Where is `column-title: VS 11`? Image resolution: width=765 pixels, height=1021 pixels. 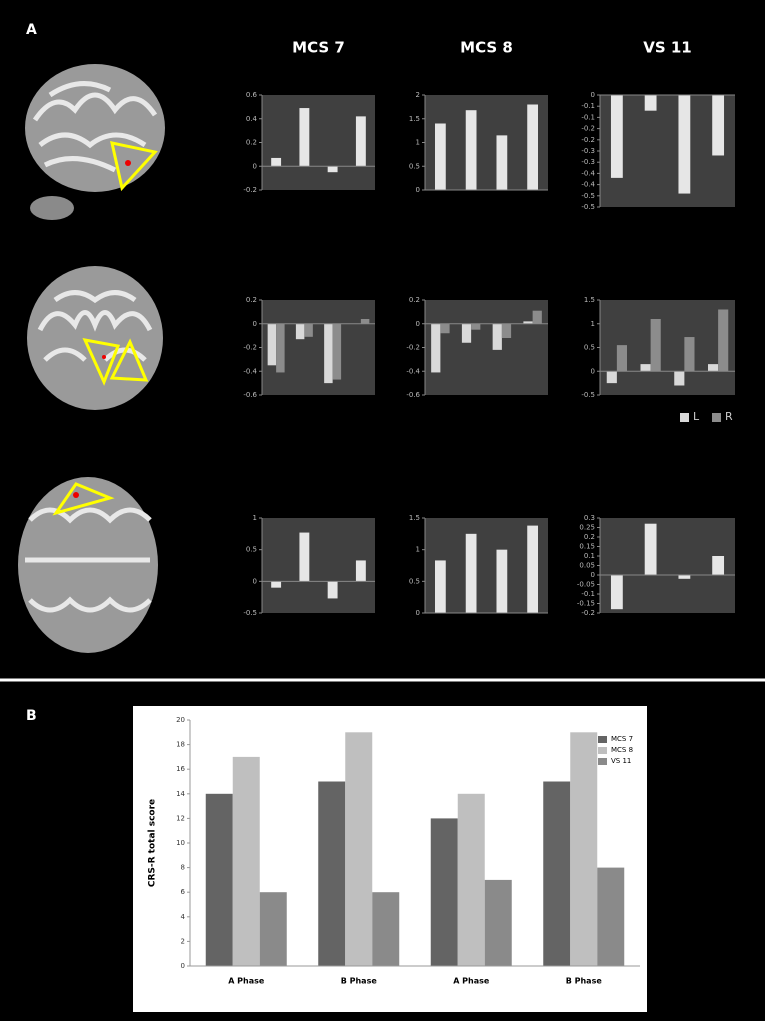 column-title: VS 11 is located at coordinates (667, 48).